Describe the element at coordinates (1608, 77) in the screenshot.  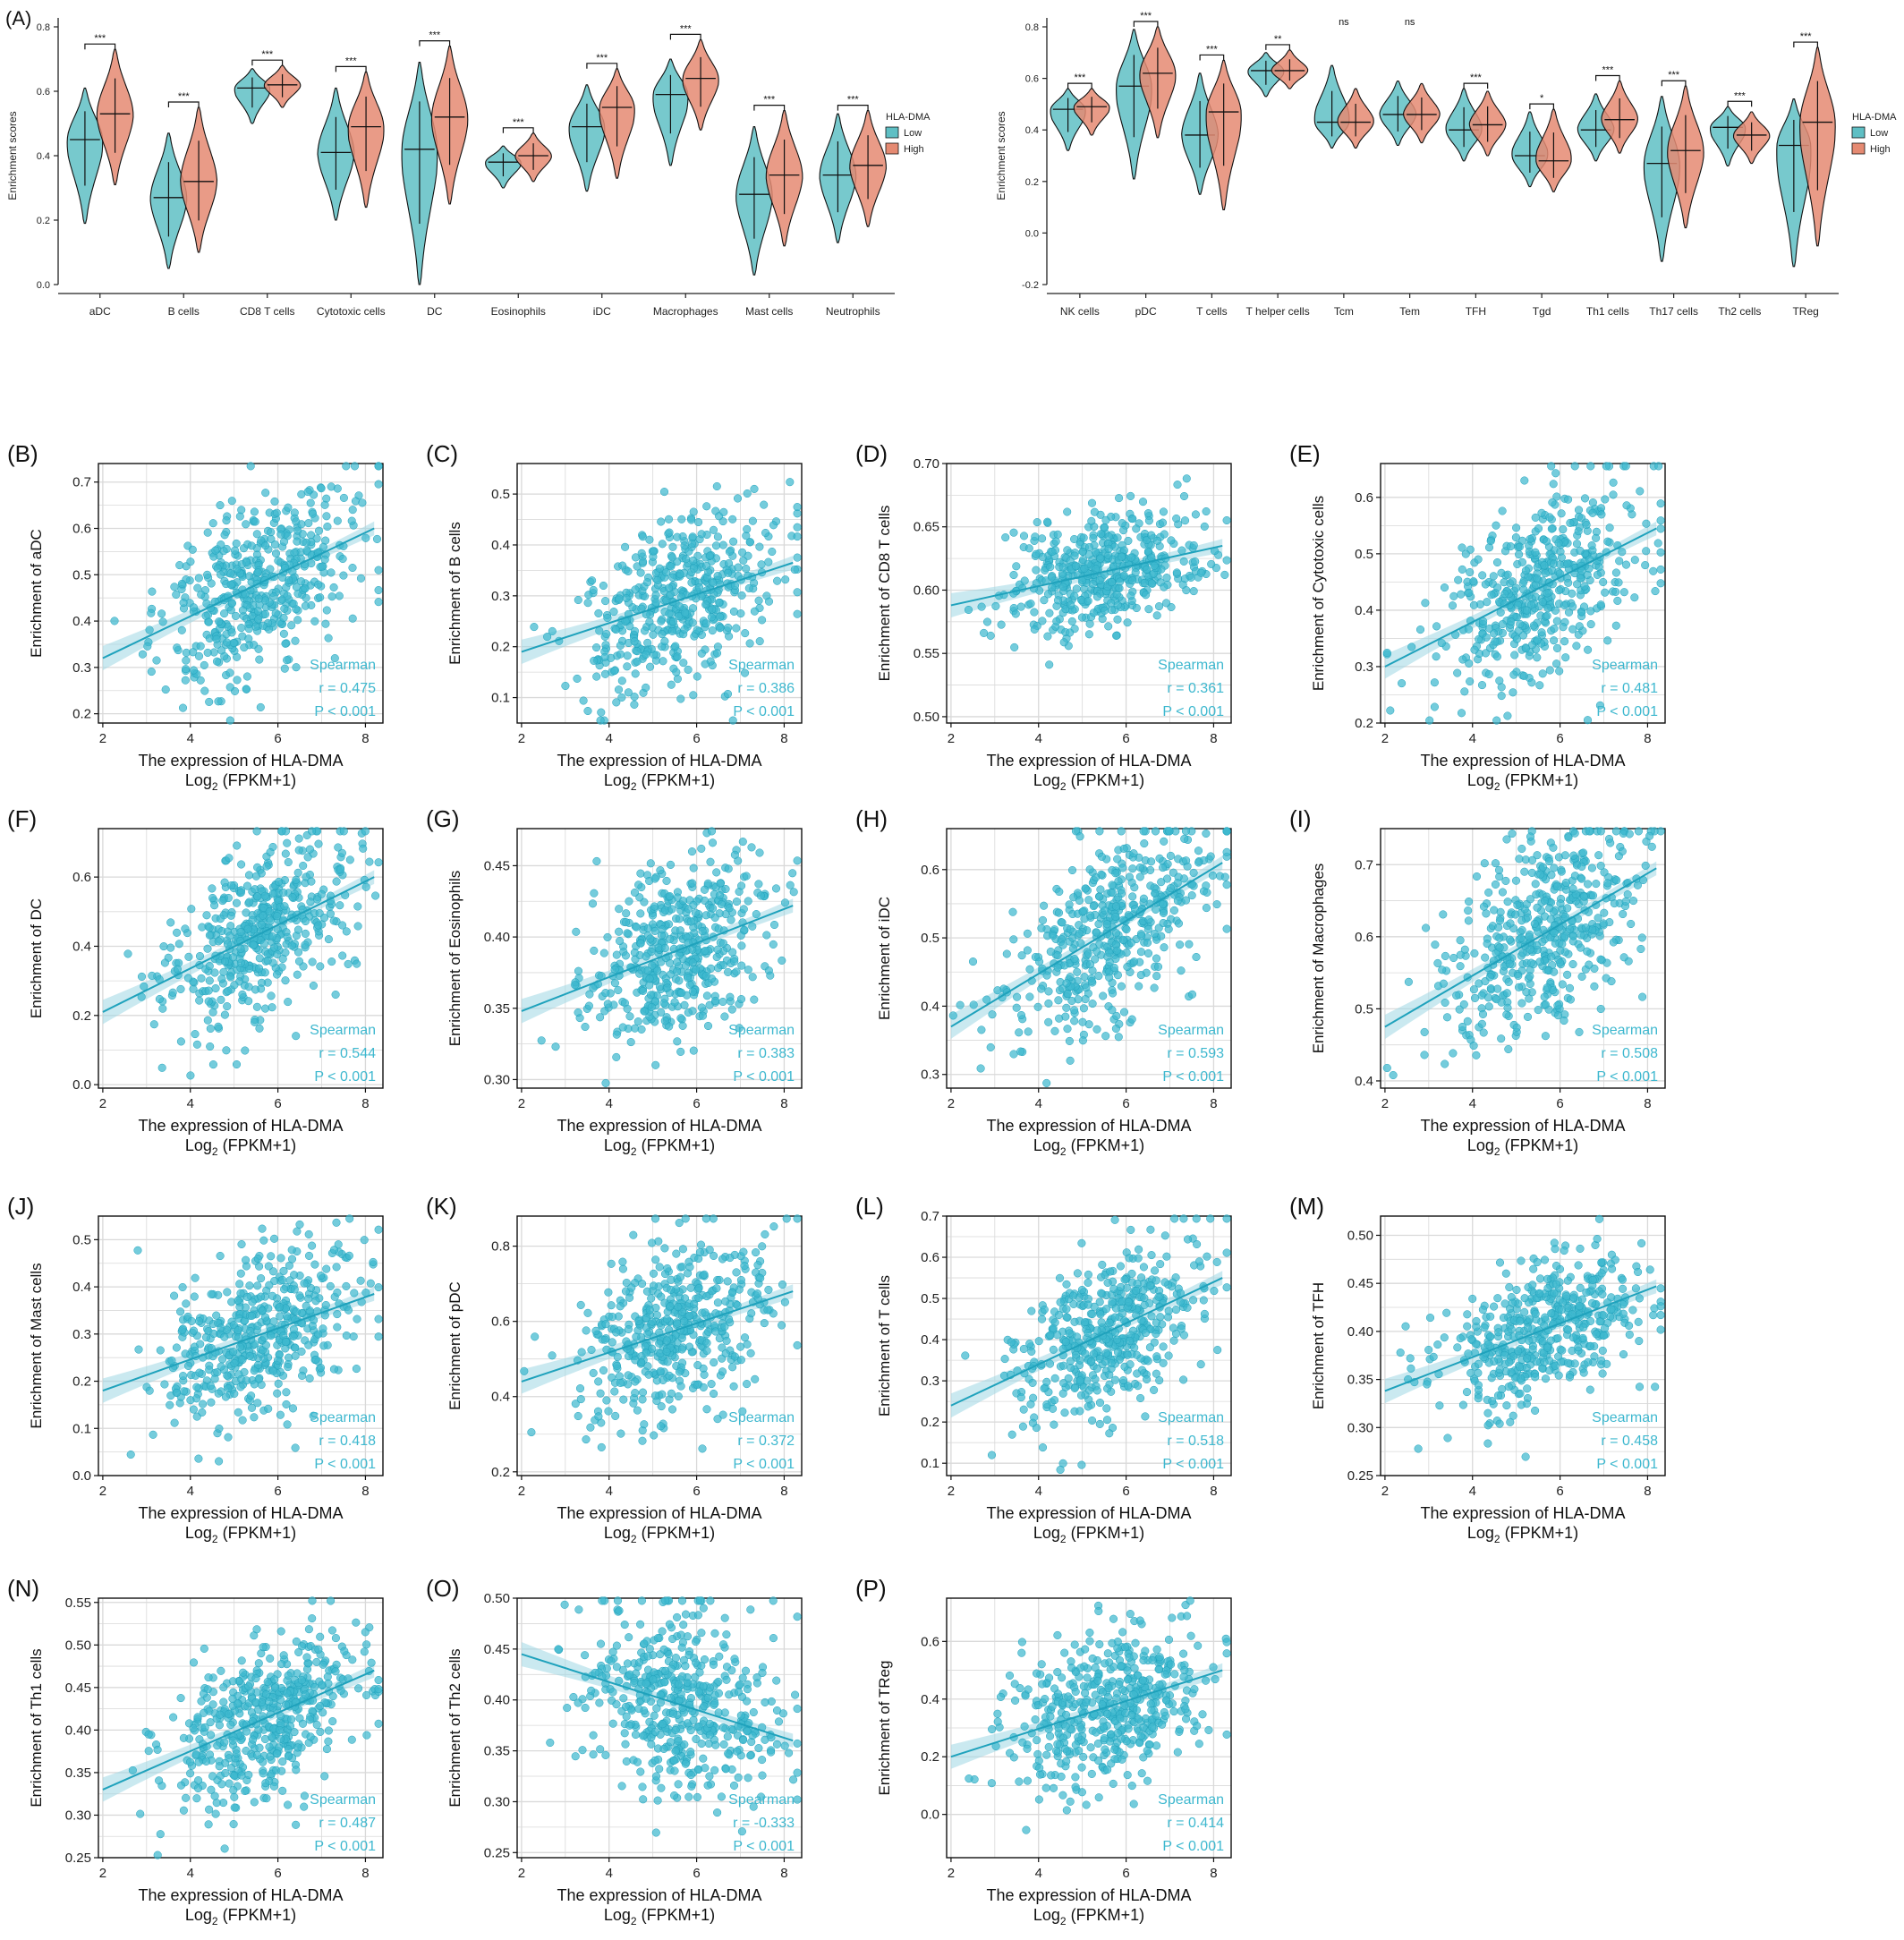
I see `significance-bracket` at that location.